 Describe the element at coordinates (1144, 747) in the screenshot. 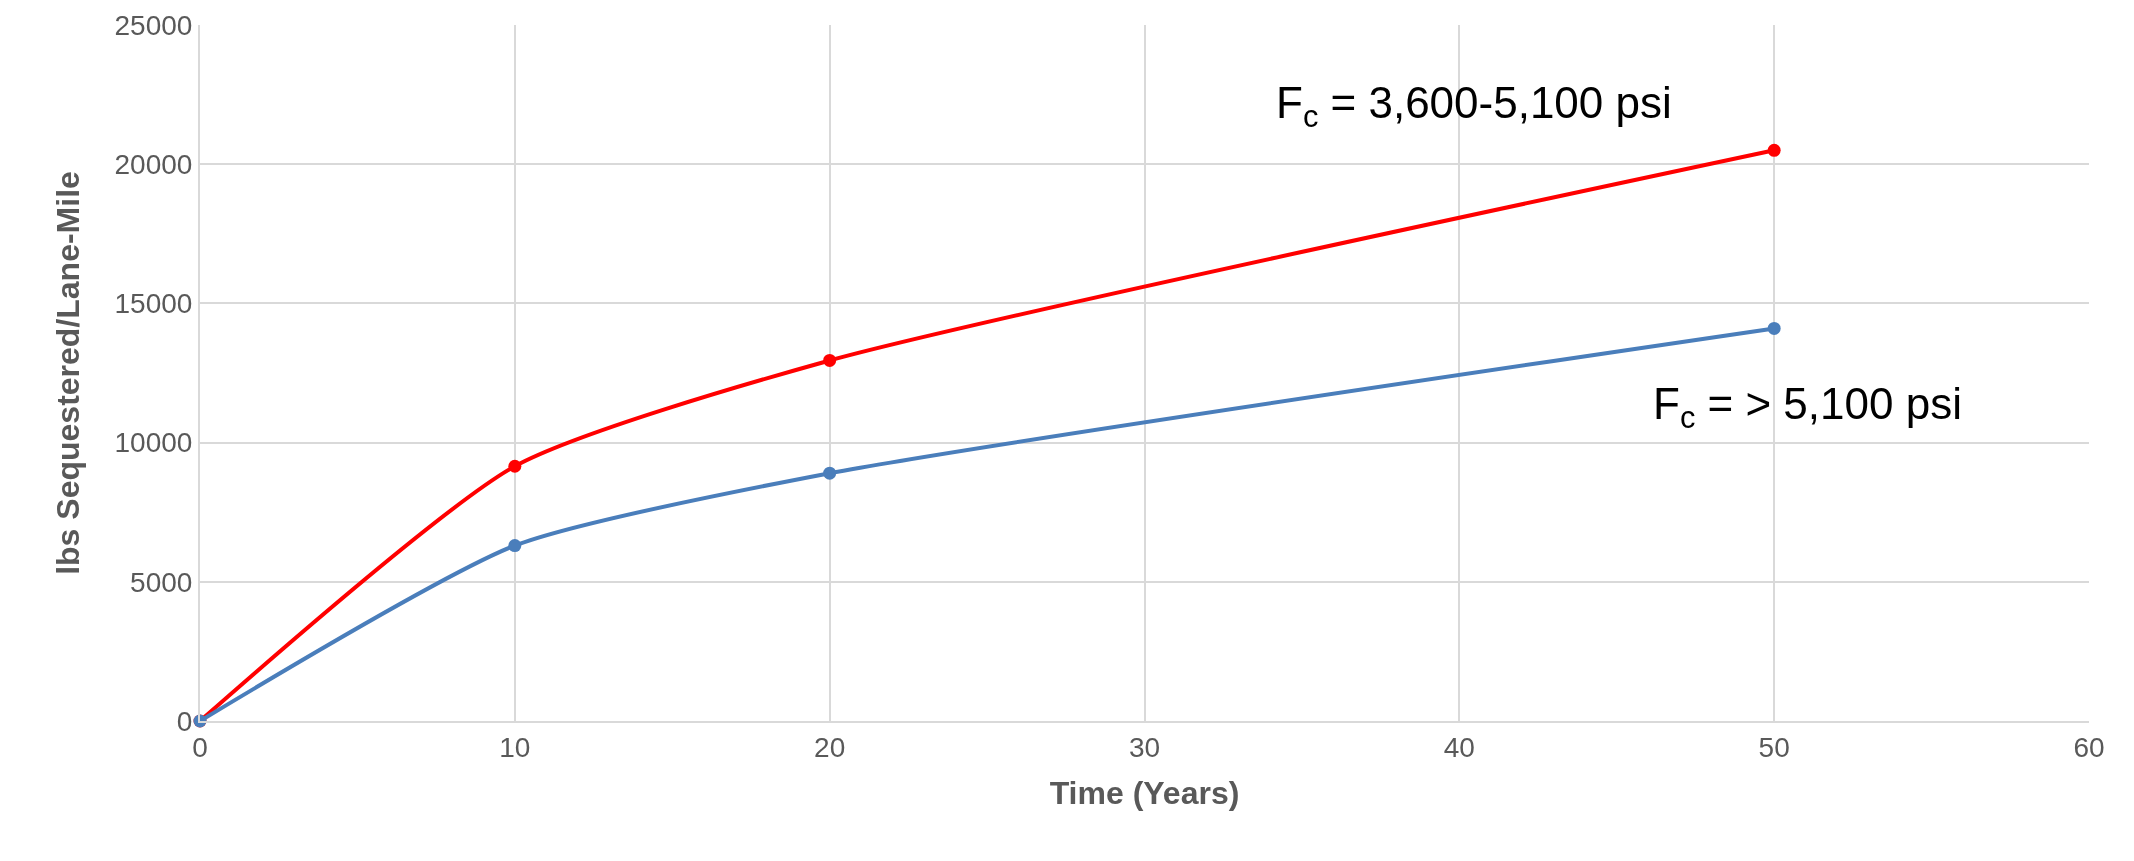

I see `x-tick-label: 30` at that location.